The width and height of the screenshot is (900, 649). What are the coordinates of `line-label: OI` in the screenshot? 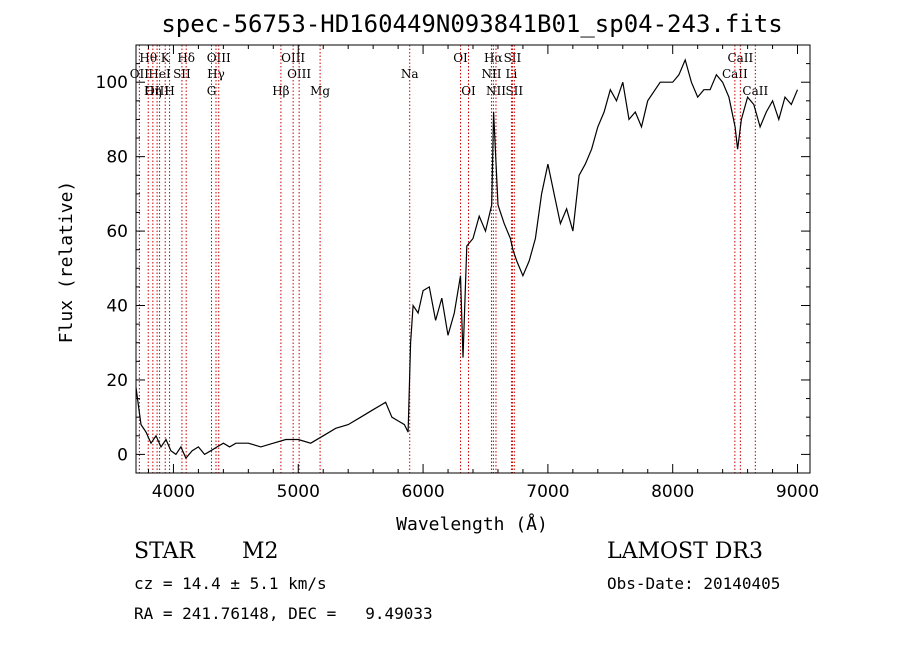 It's located at (460, 58).